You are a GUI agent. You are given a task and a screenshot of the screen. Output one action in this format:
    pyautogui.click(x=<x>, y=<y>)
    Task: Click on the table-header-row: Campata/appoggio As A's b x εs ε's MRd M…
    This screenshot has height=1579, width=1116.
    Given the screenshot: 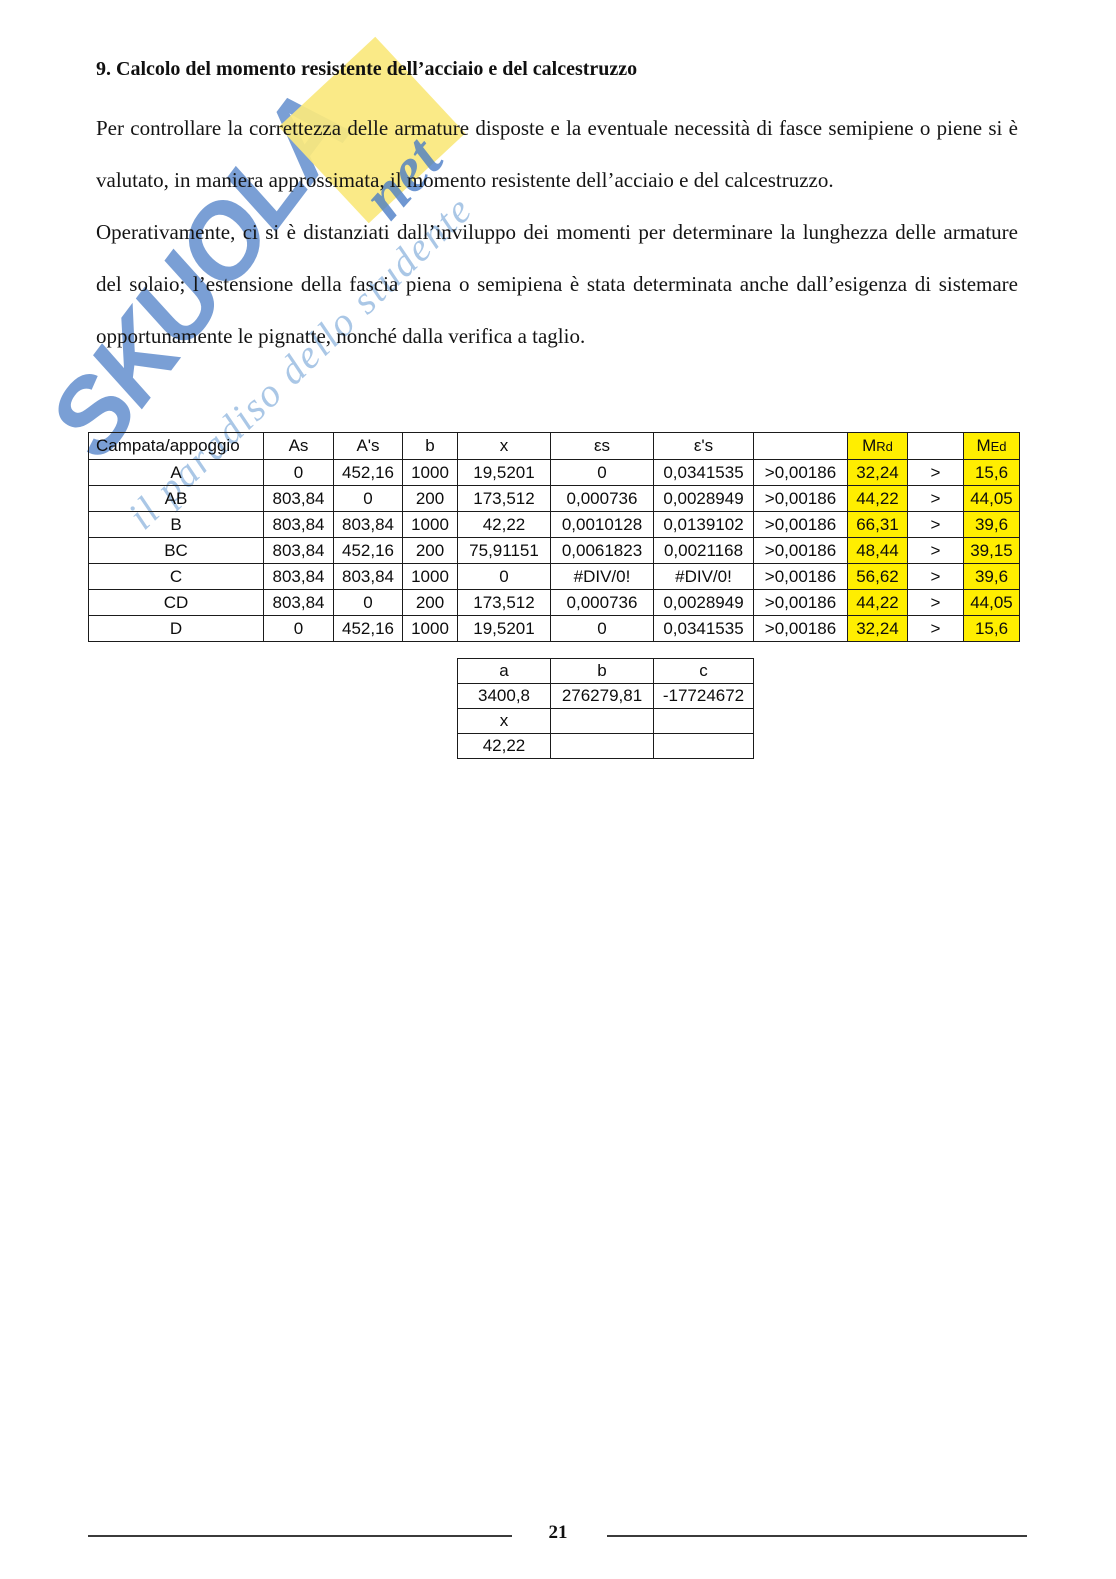 What is the action you would take?
    pyautogui.click(x=554, y=446)
    